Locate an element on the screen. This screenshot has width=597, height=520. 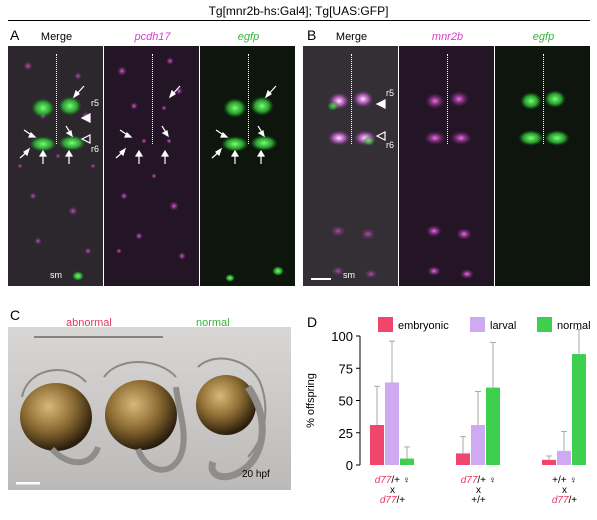
panel-c-embryo-image: 20 hpf is located at coordinates (149, 408).